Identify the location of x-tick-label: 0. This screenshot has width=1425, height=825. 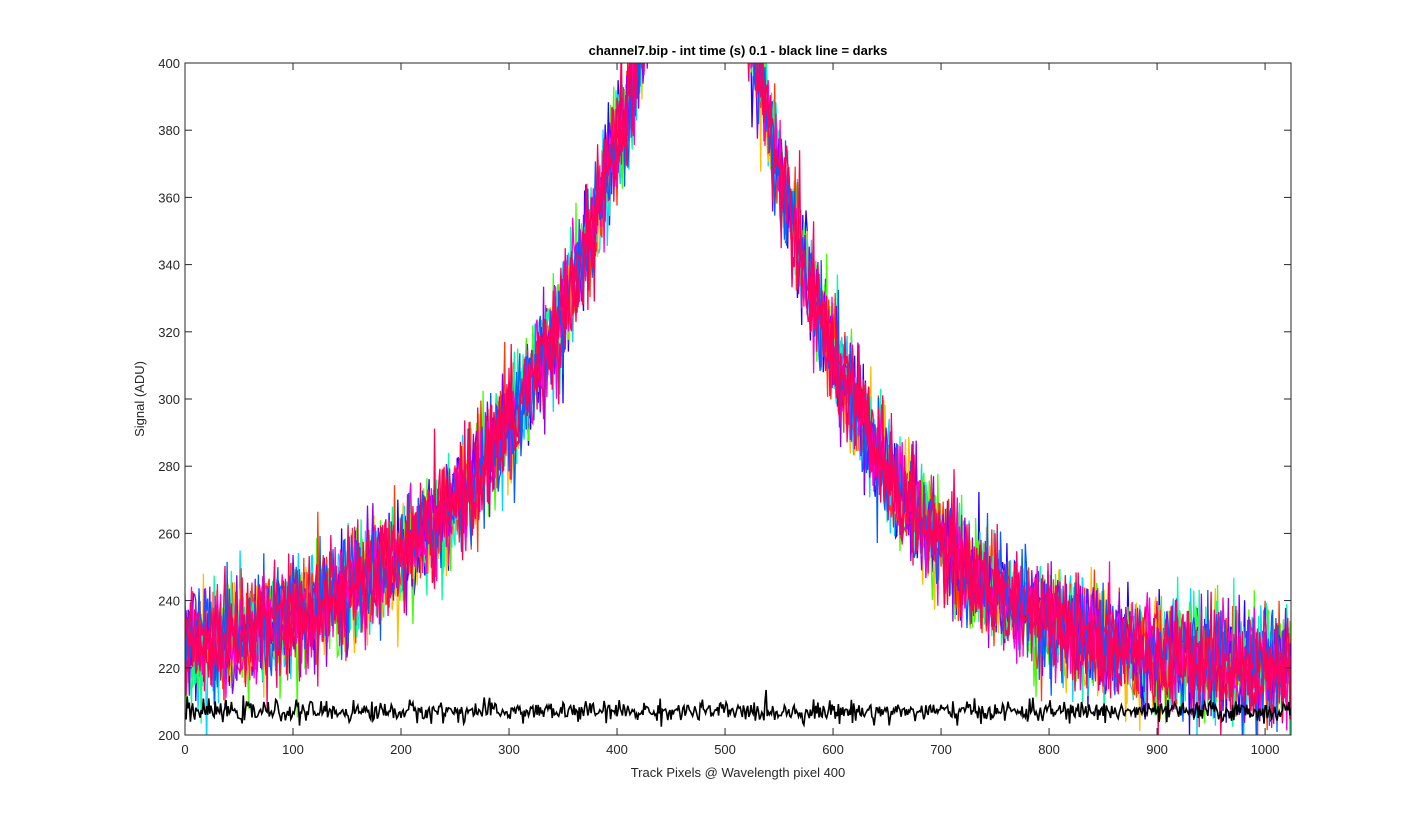
(184, 749).